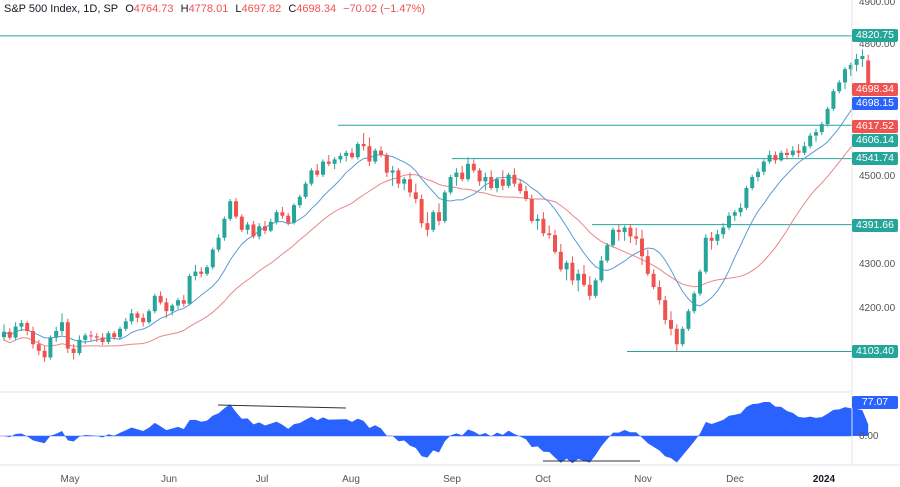 This screenshot has height=487, width=900. Describe the element at coordinates (543, 479) in the screenshot. I see `x-tick-label: Oct` at that location.